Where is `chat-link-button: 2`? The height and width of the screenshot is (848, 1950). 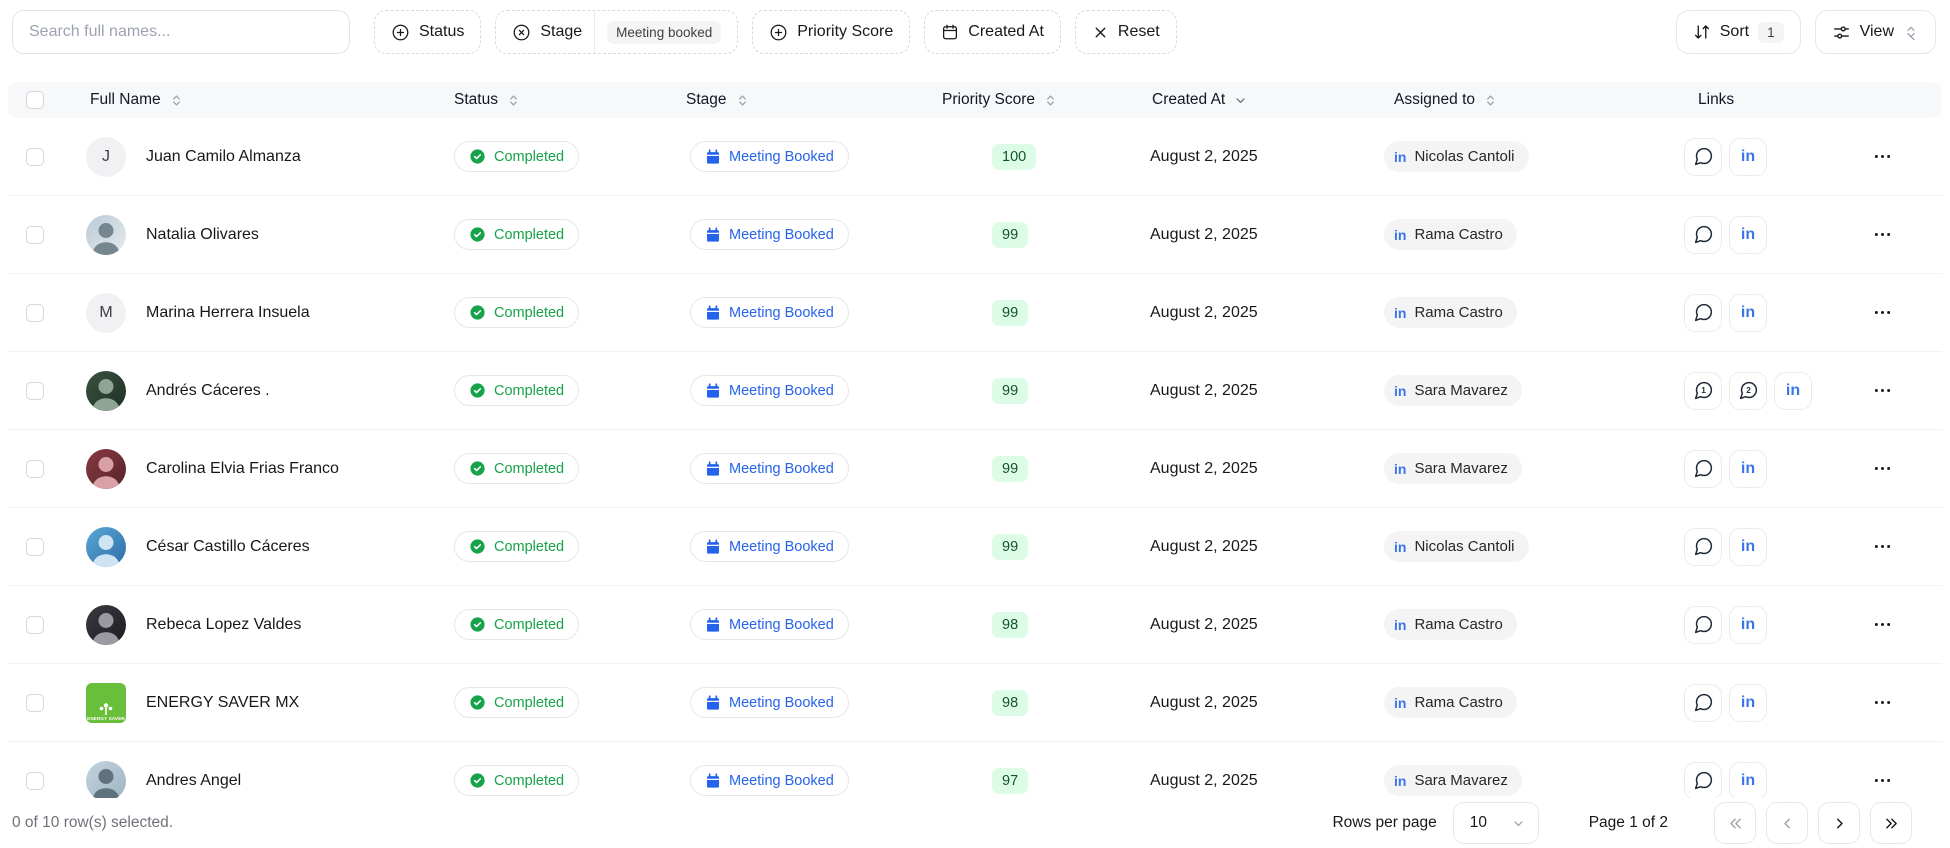 chat-link-button: 2 is located at coordinates (1748, 390).